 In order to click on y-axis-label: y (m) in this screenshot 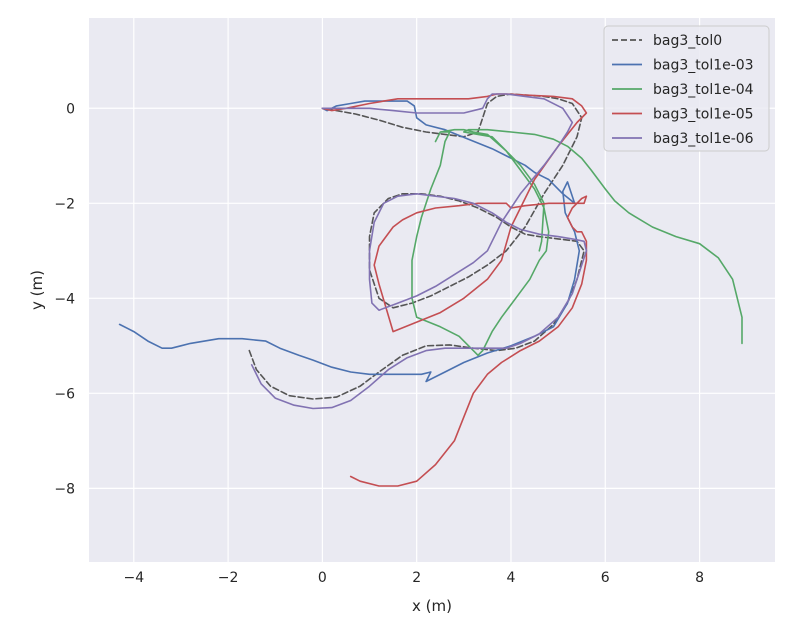, I will do `click(37, 290)`.